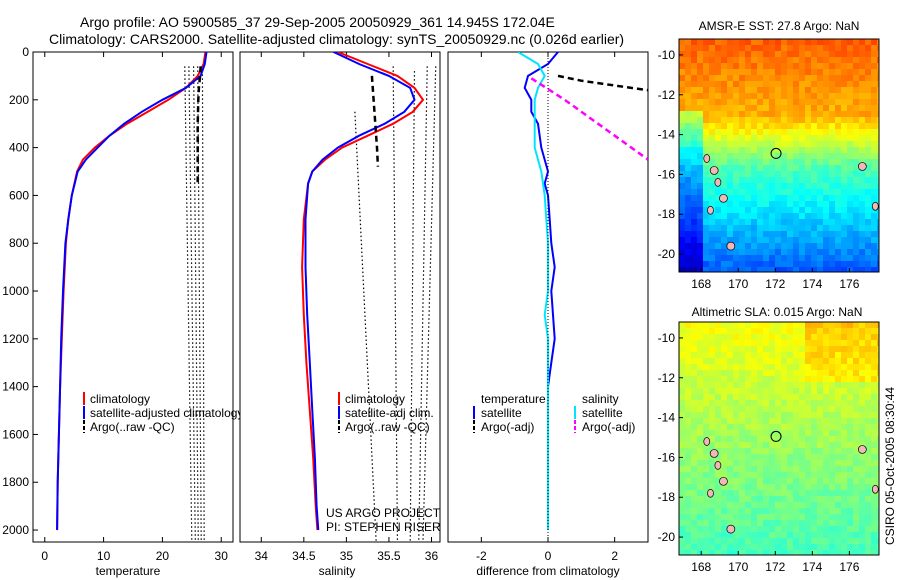 Image resolution: width=900 pixels, height=580 pixels. Describe the element at coordinates (19, 100) in the screenshot. I see `y-tick-label: 200` at that location.